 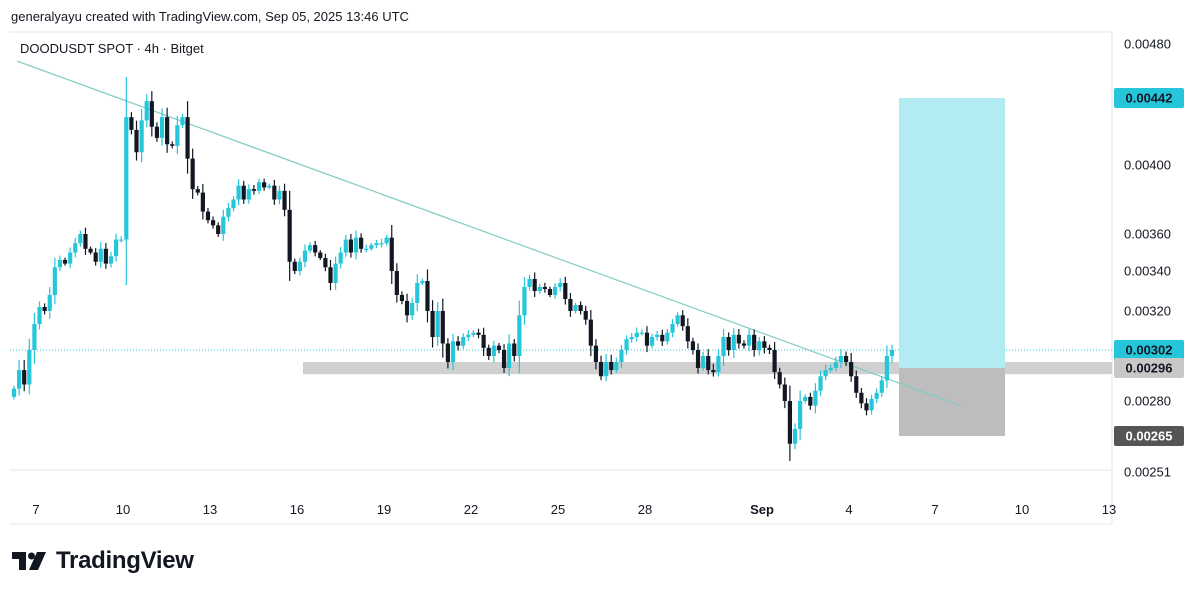 I want to click on tradingview-logo-icon, so click(x=29, y=561).